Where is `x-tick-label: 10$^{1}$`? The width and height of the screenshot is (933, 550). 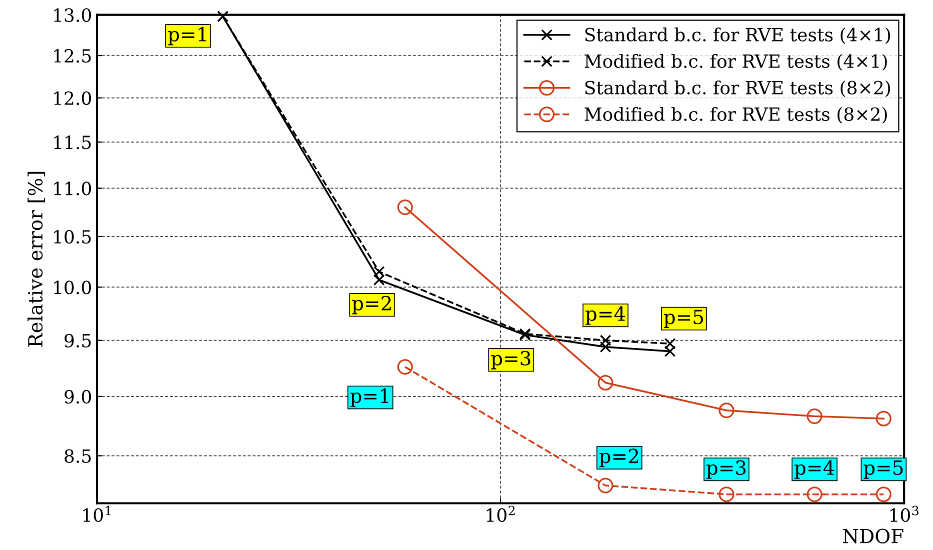
x-tick-label: 10$^{1}$ is located at coordinates (97, 514).